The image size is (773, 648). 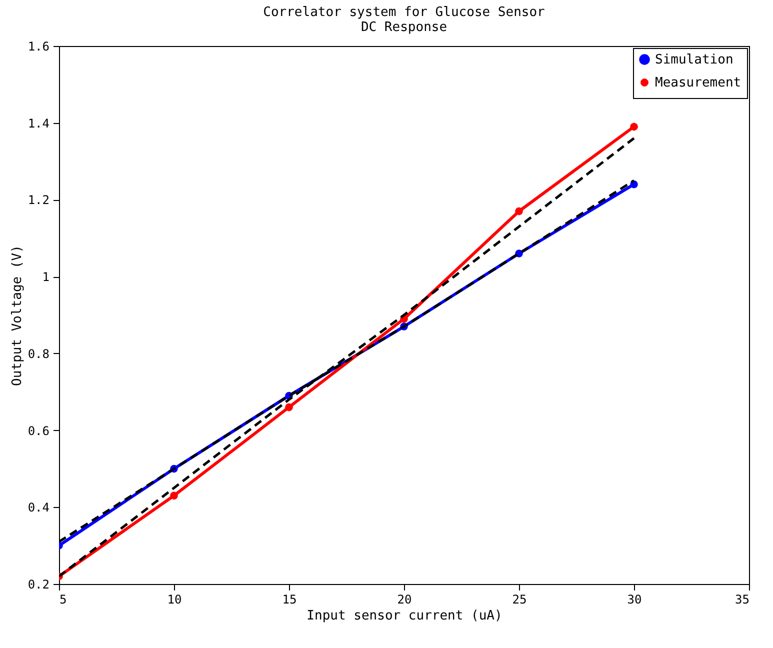 What do you see at coordinates (694, 60) in the screenshot?
I see `legend-label: Simulation` at bounding box center [694, 60].